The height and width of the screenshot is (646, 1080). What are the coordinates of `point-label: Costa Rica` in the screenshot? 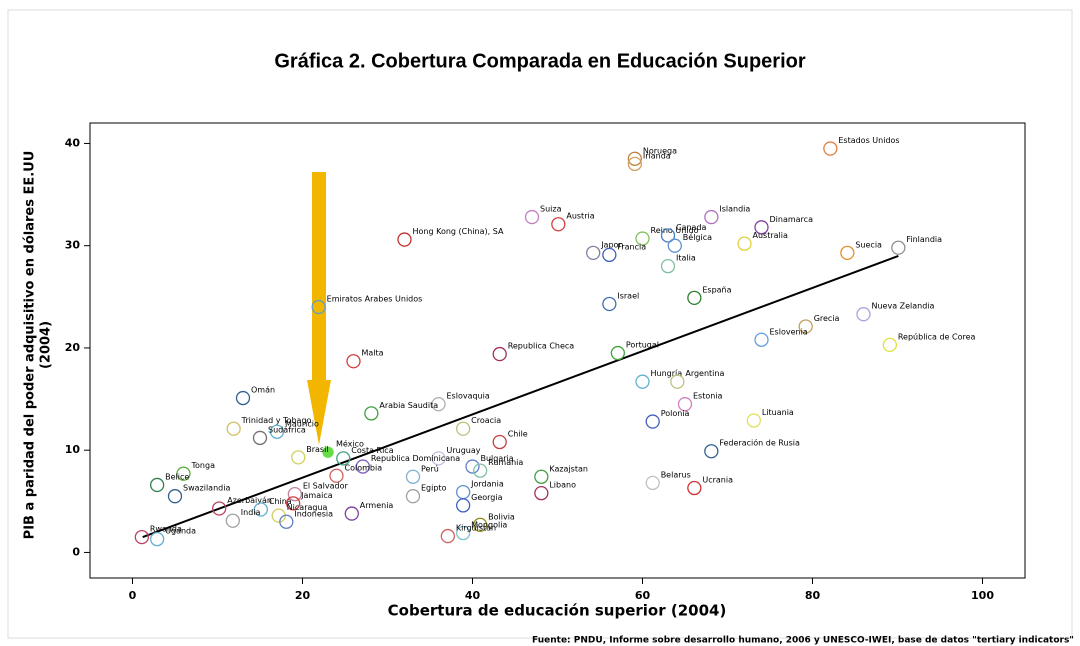 It's located at (372, 450).